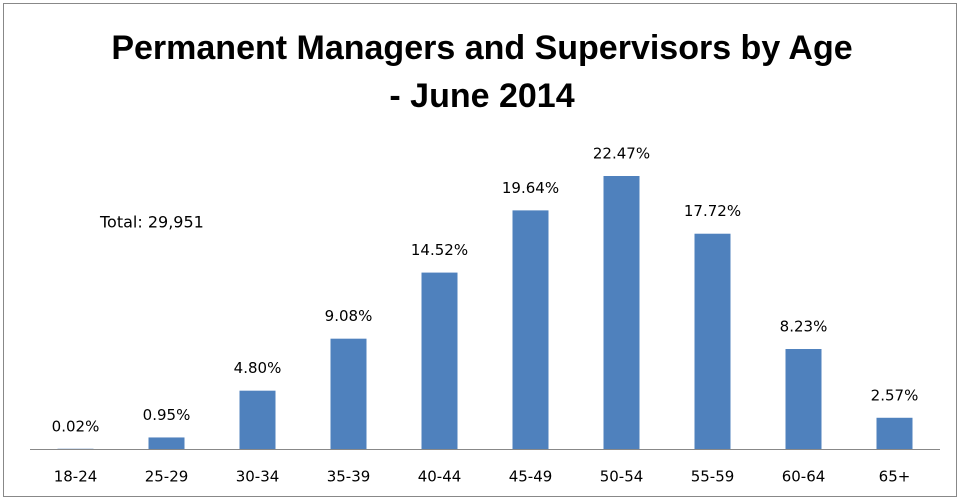 The width and height of the screenshot is (961, 501). I want to click on x-tick-label: 40-44, so click(440, 477).